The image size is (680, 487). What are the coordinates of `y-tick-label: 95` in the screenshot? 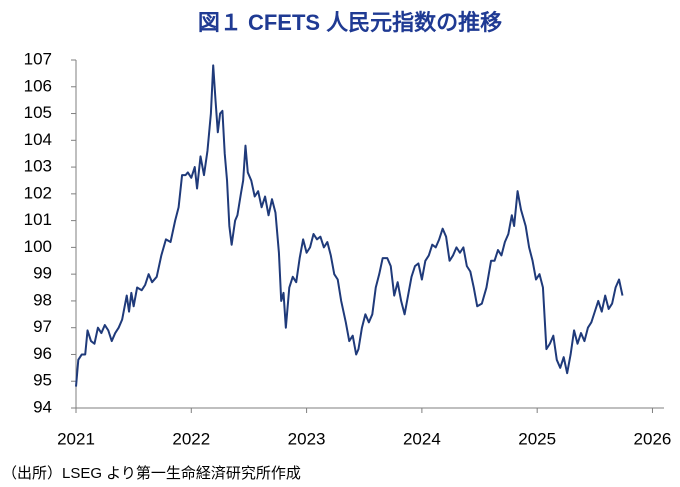 It's located at (42, 380).